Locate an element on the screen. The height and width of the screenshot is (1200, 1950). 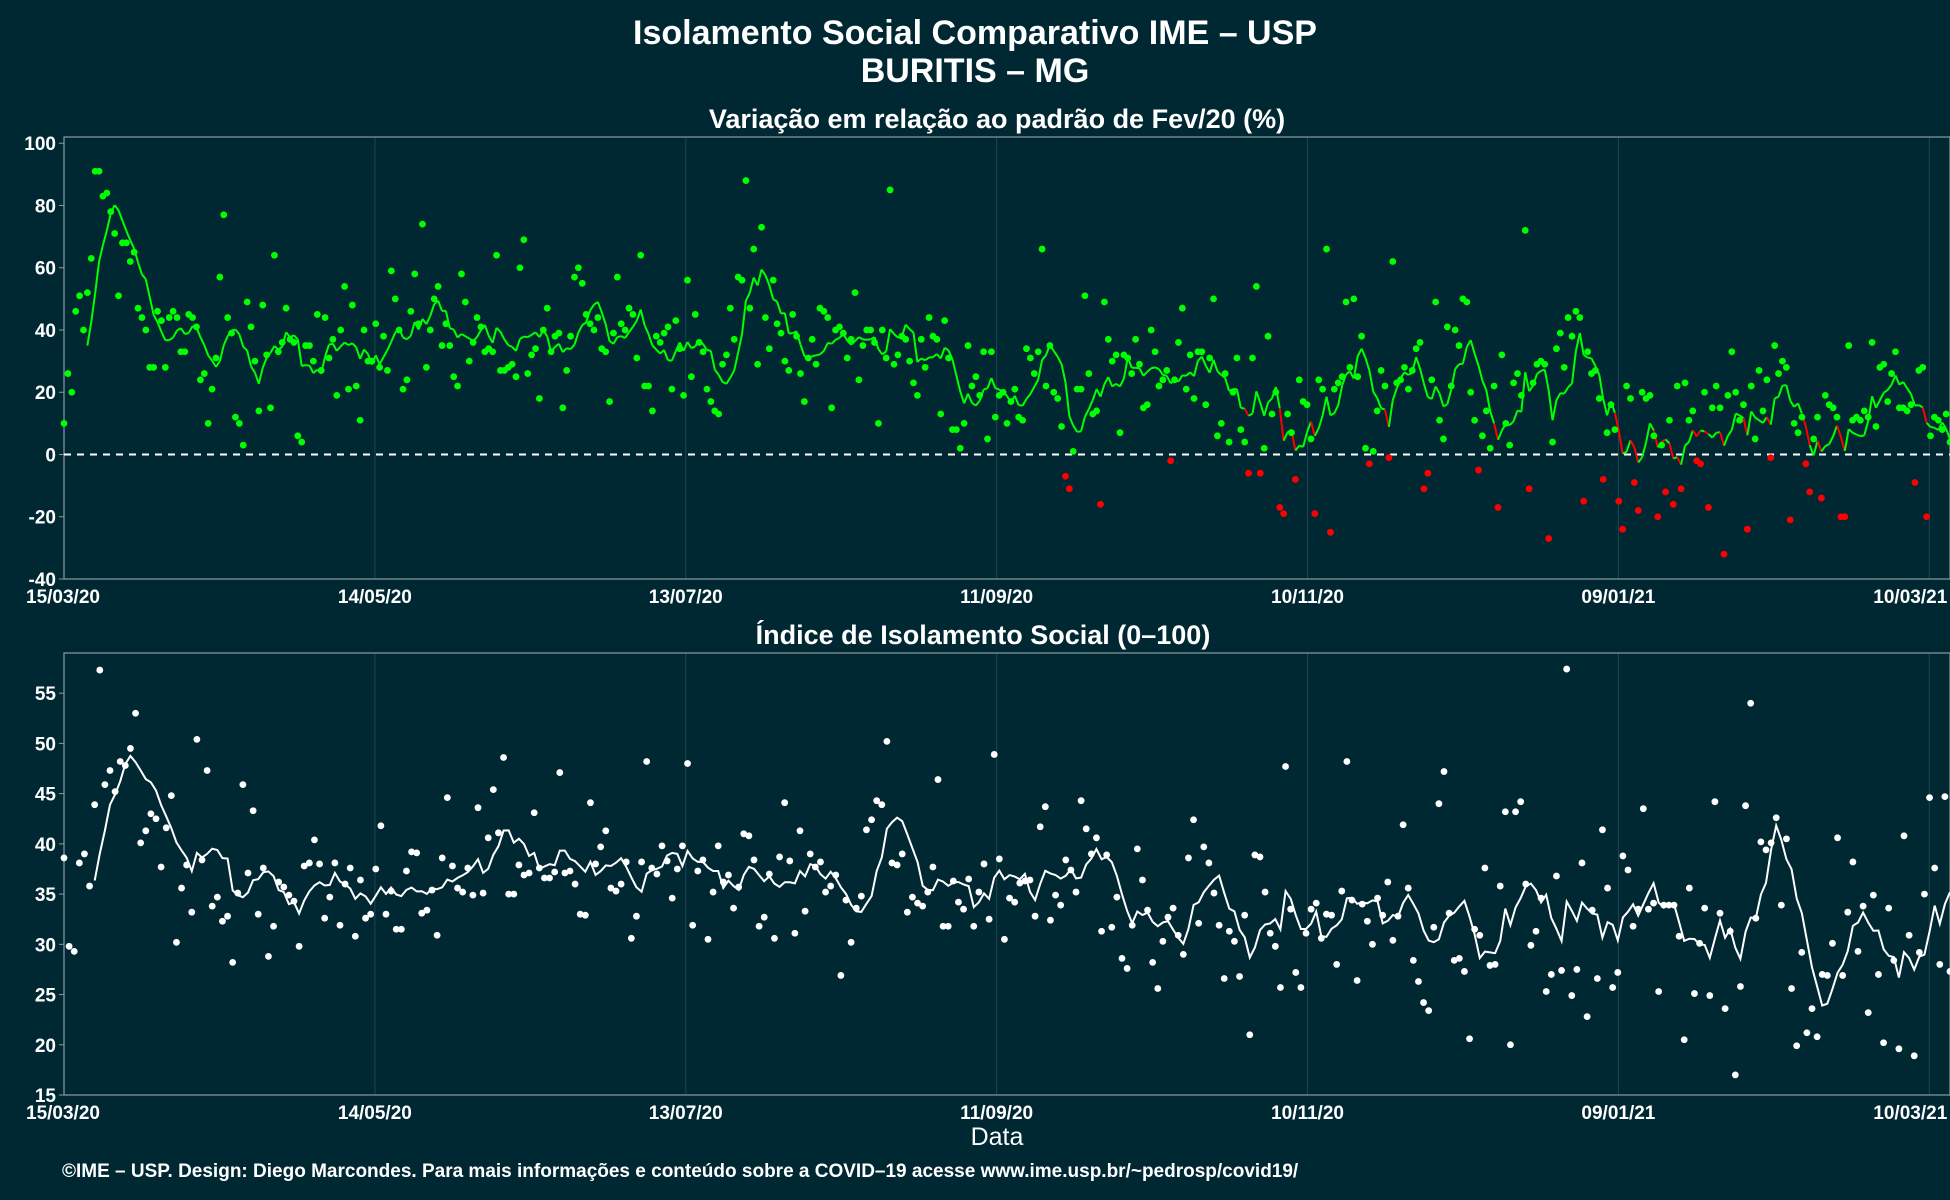
y-tick-label: 50 is located at coordinates (45, 744).